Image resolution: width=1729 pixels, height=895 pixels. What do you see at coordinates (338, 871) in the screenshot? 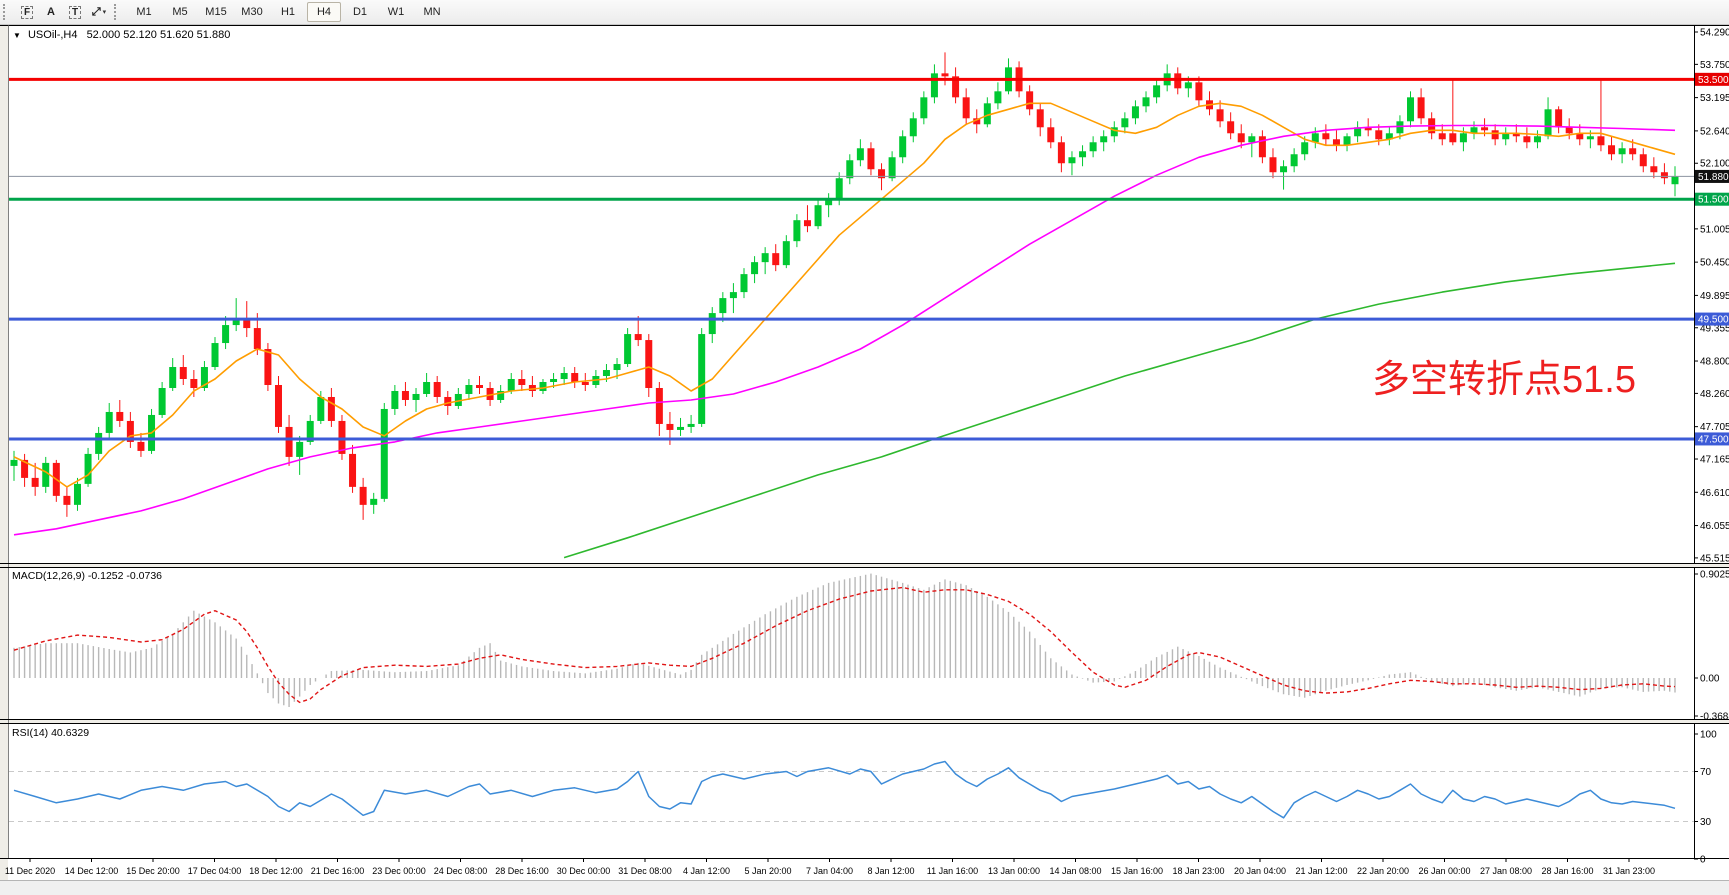
I see `svg-text: 21 Dec 16:00` at bounding box center [338, 871].